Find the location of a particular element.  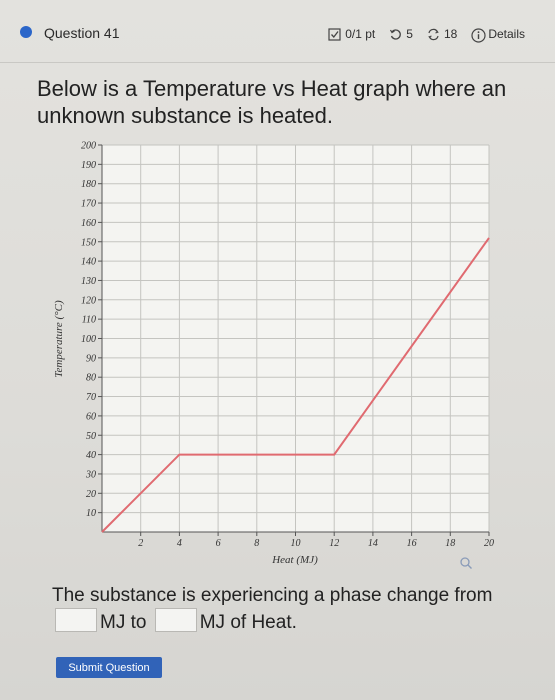

x-tick-label: 12 is located at coordinates (334, 543).